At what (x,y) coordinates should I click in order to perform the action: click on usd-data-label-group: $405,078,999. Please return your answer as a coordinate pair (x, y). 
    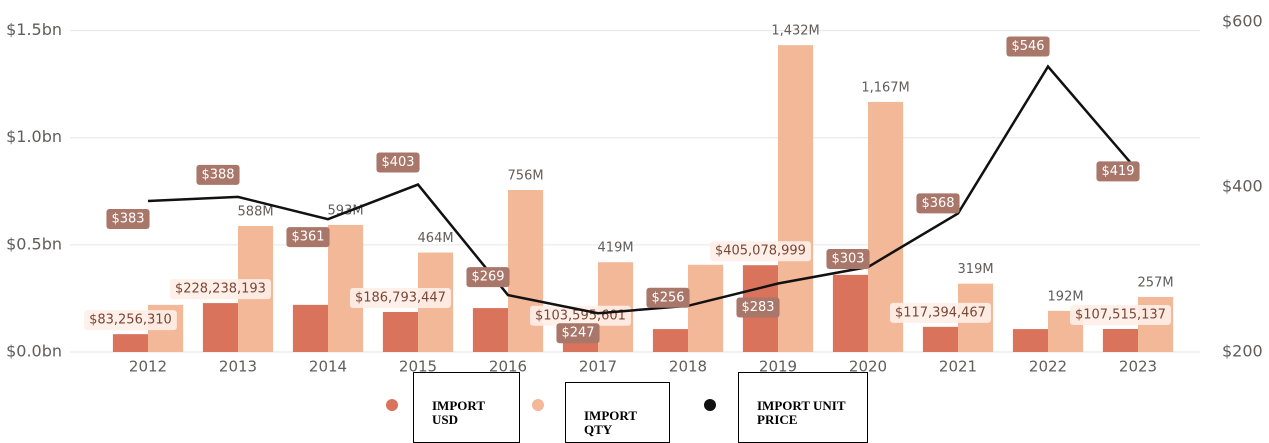
    Looking at the image, I should click on (760, 251).